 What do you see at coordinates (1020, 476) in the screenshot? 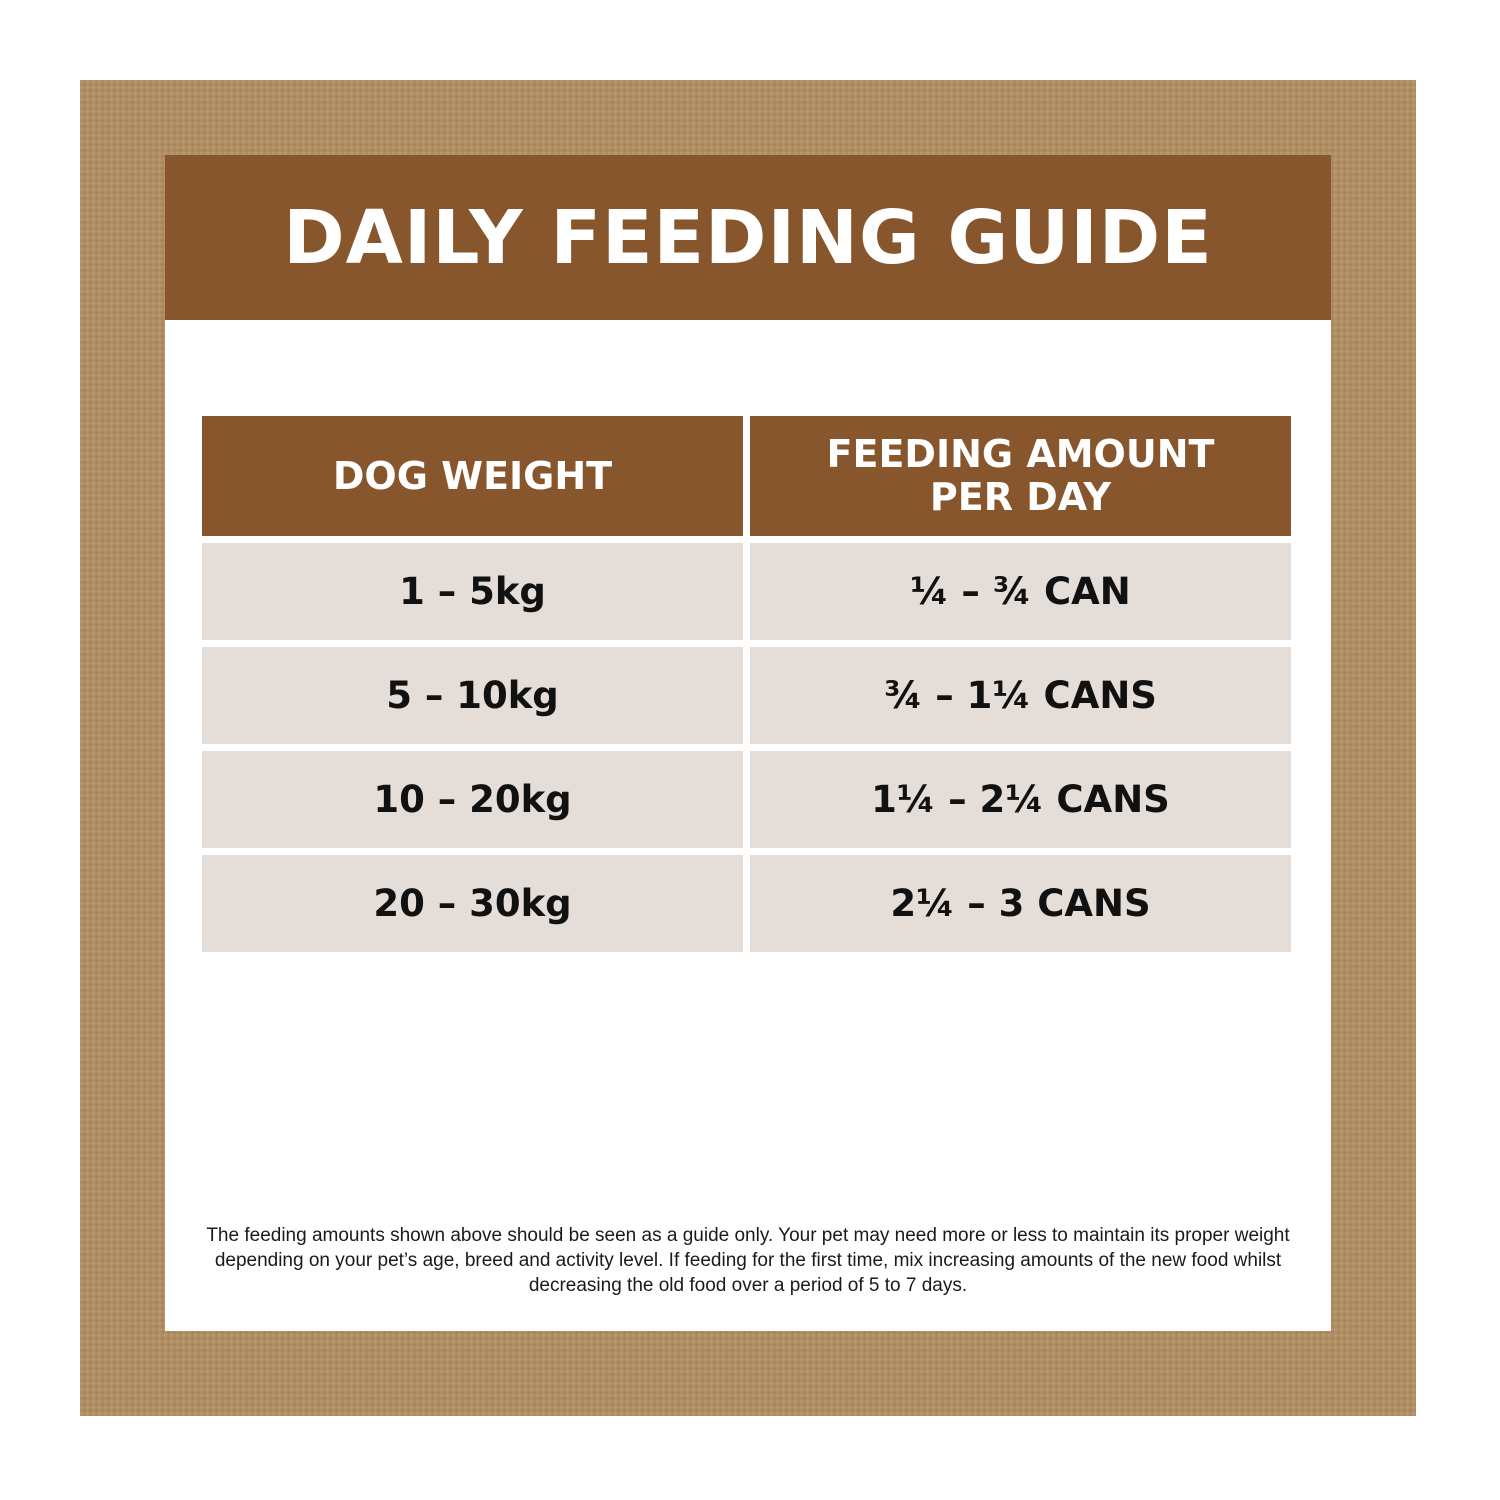
I see `column-header-feeding-amount: FEEDING AMOUNT PER DAY` at bounding box center [1020, 476].